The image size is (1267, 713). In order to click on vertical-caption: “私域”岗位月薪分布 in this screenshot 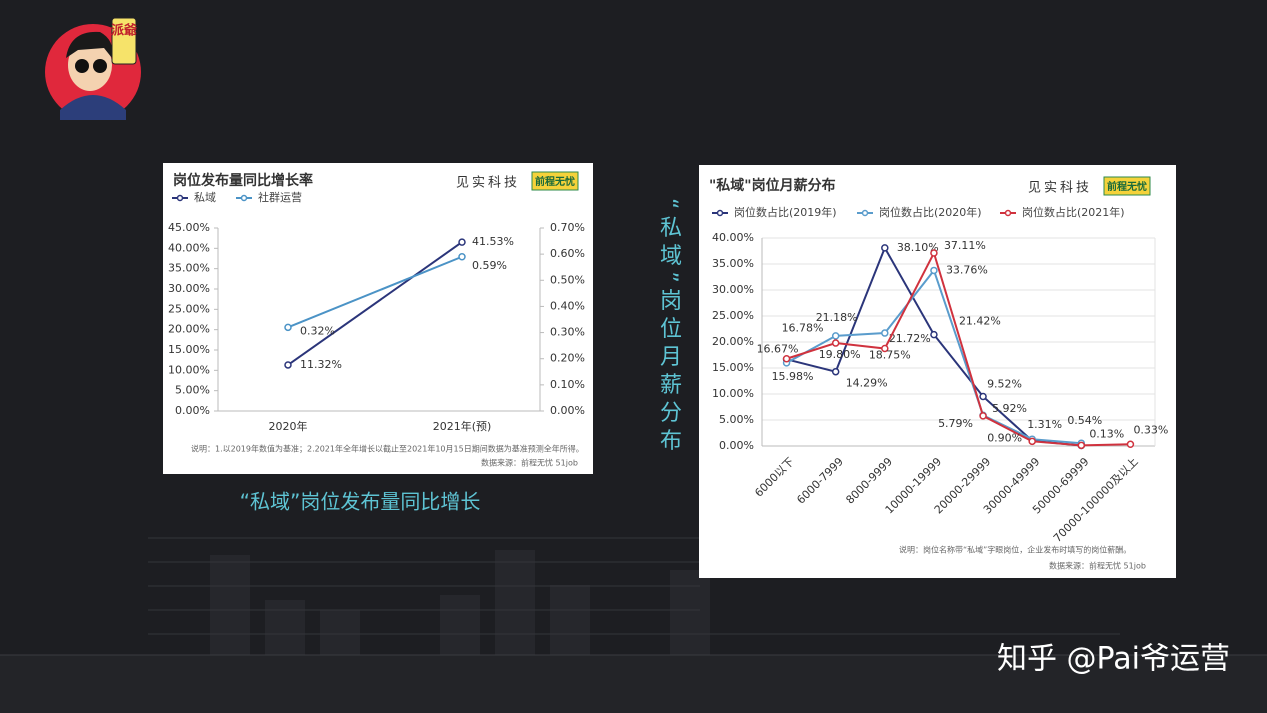, I will do `click(668, 327)`.